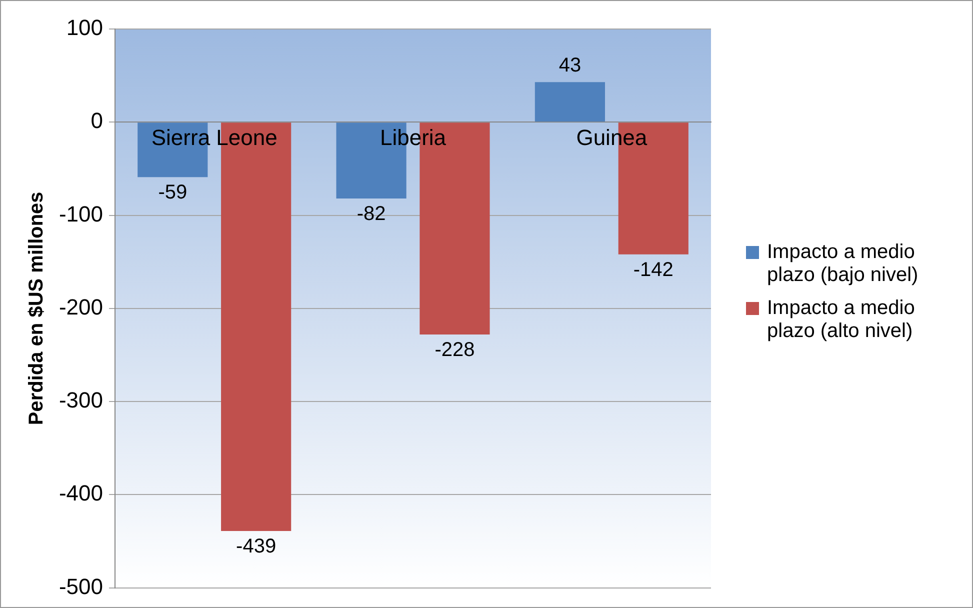  Describe the element at coordinates (81, 213) in the screenshot. I see `y-tick-label: -100` at that location.